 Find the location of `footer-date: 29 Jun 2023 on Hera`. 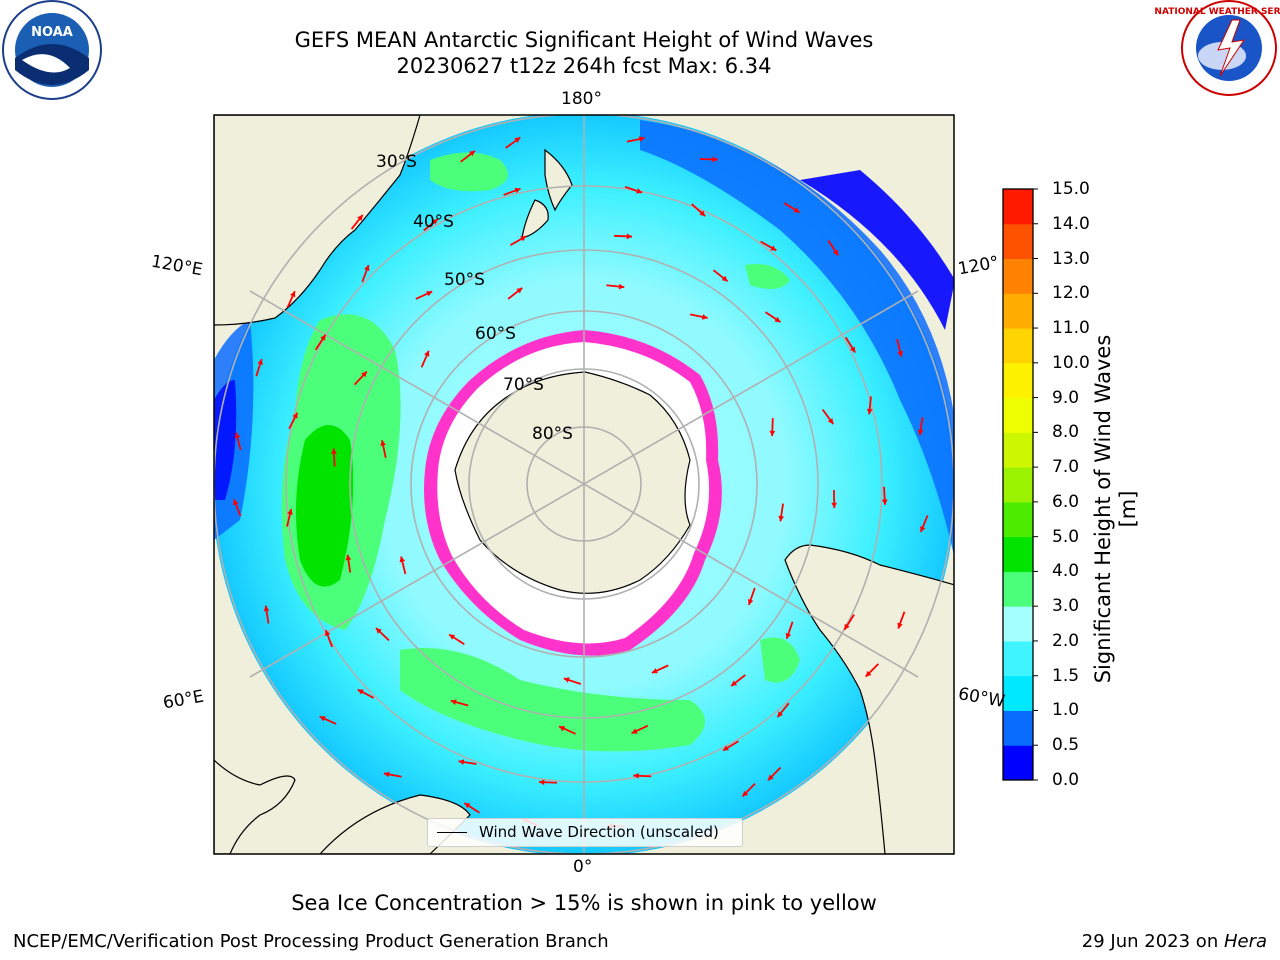

footer-date: 29 Jun 2023 on Hera is located at coordinates (1174, 941).